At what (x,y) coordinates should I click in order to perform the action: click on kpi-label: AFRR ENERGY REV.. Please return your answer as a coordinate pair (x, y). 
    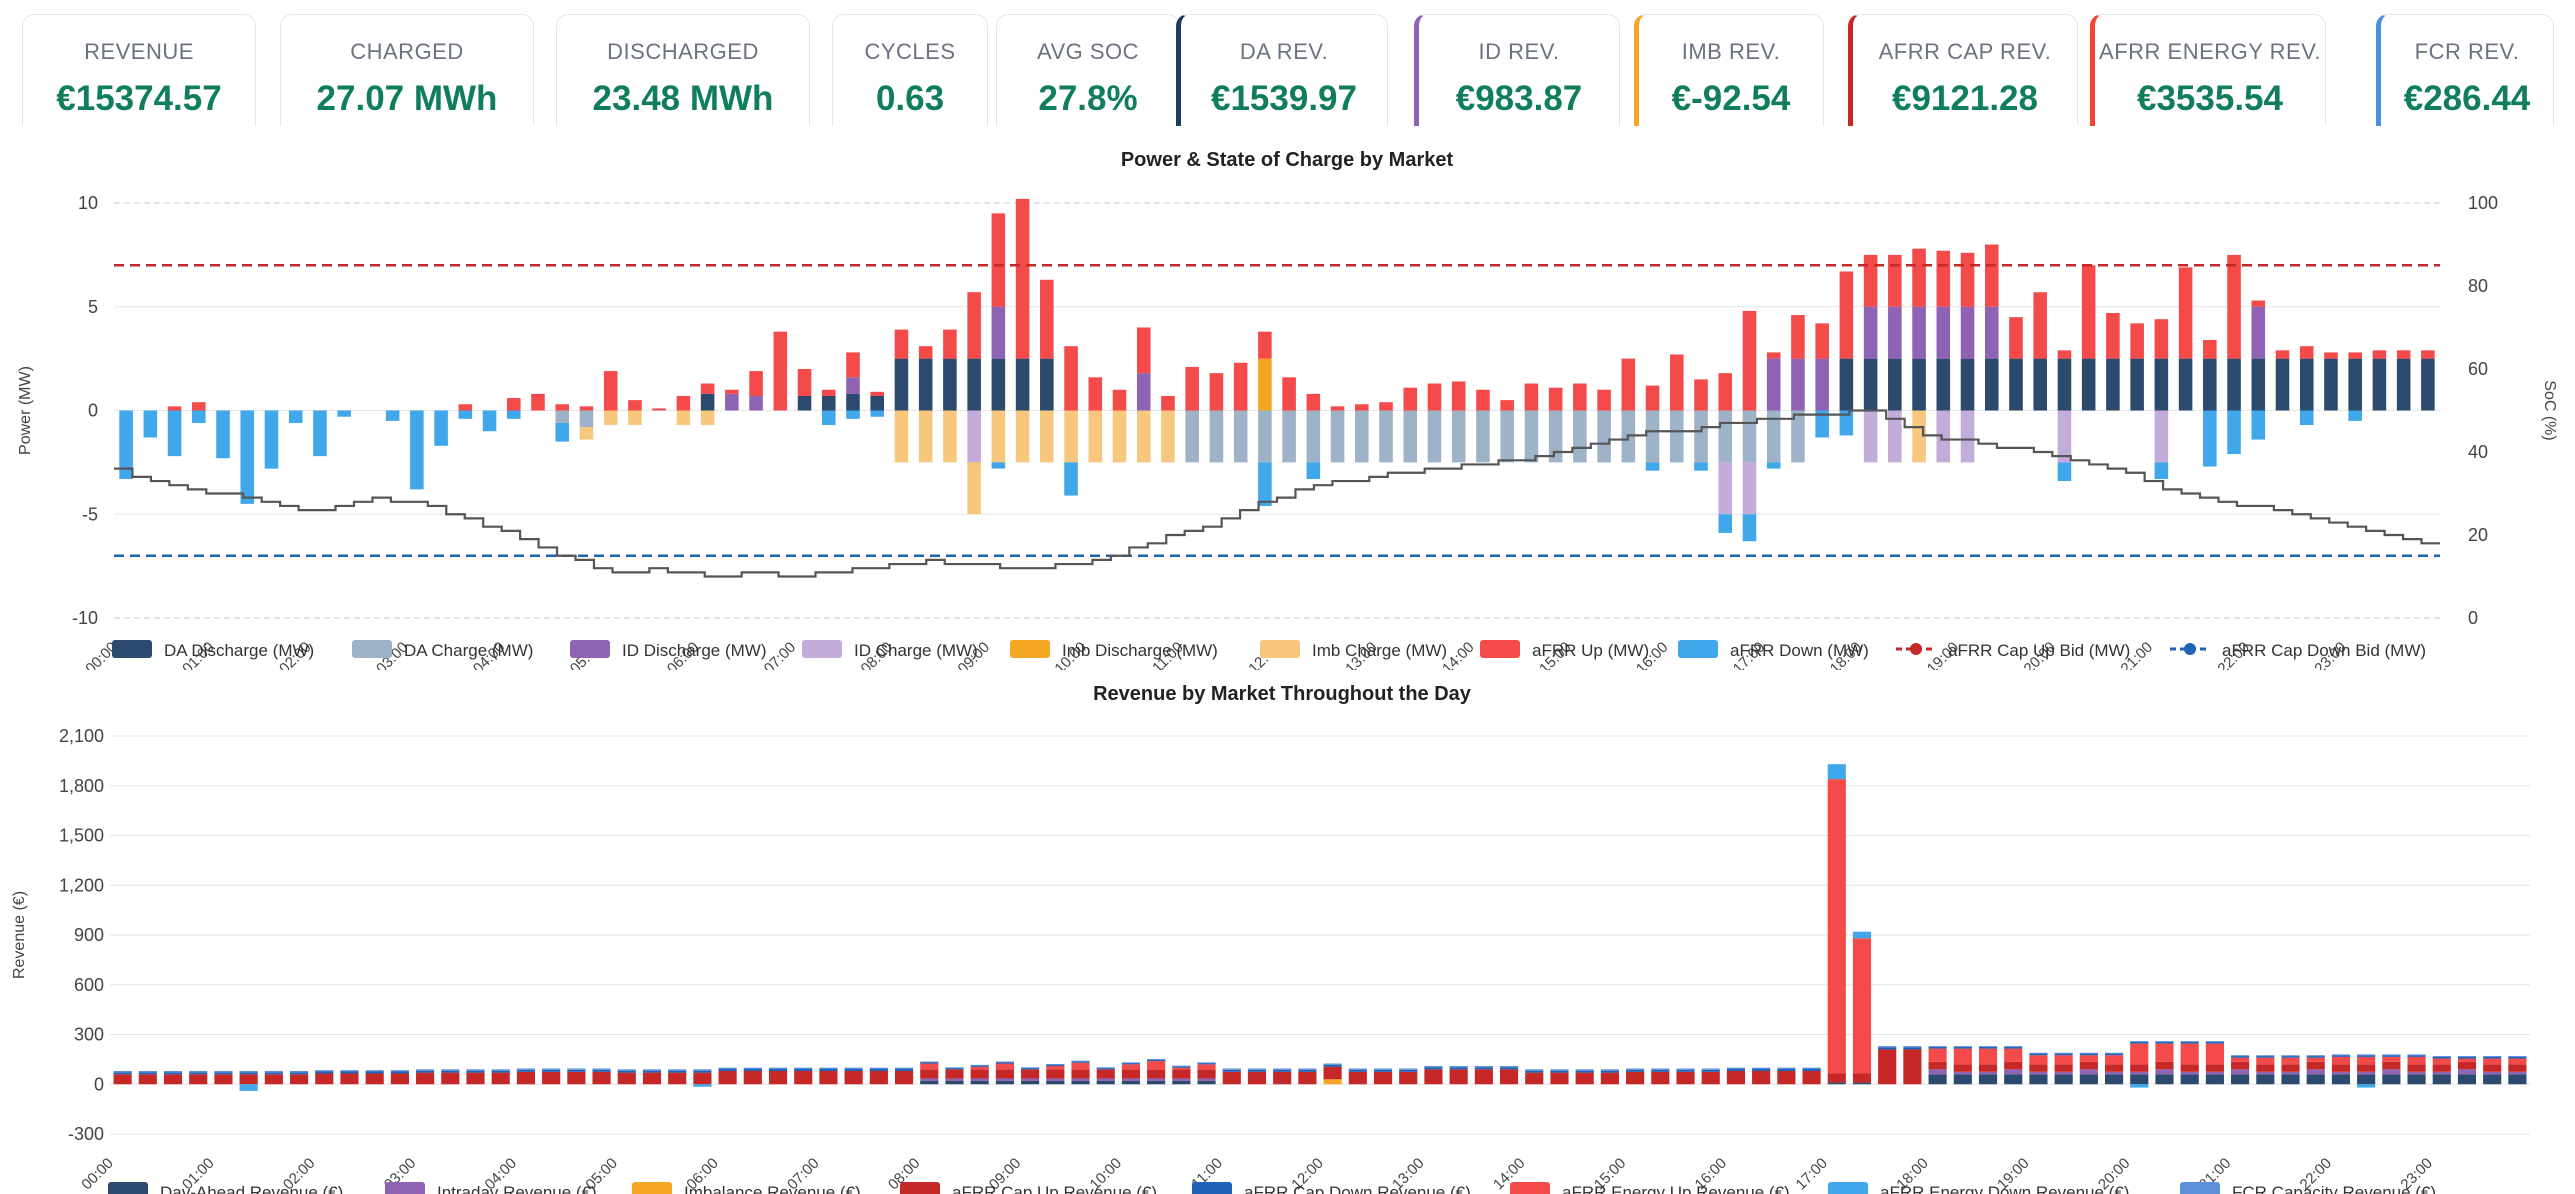
    Looking at the image, I should click on (2210, 51).